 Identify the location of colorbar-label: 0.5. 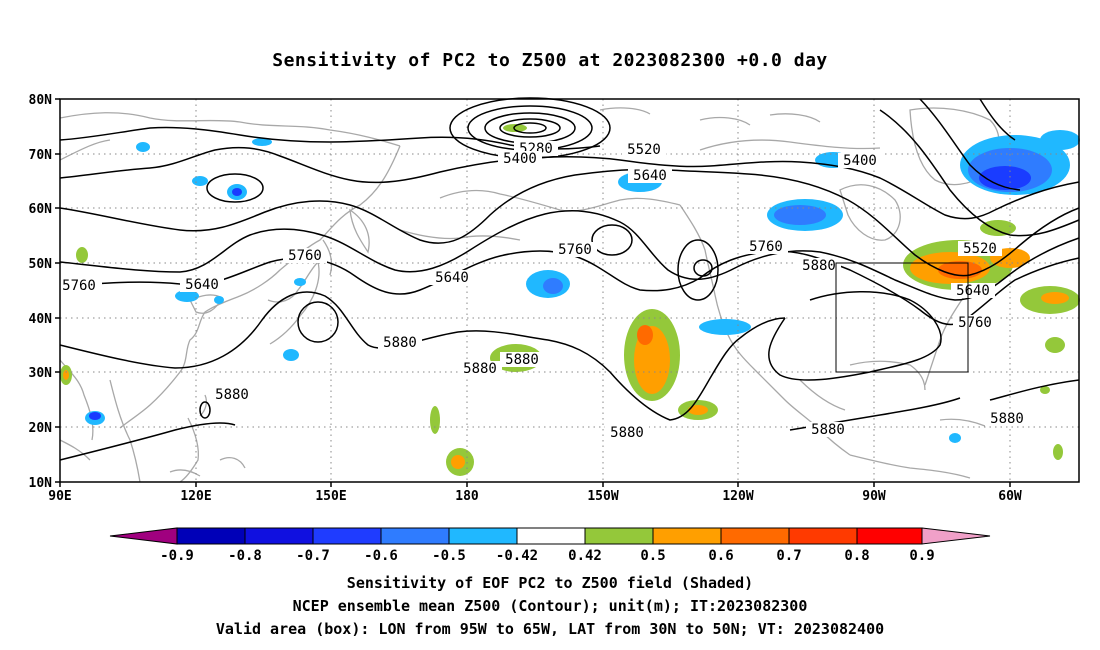
(652, 556).